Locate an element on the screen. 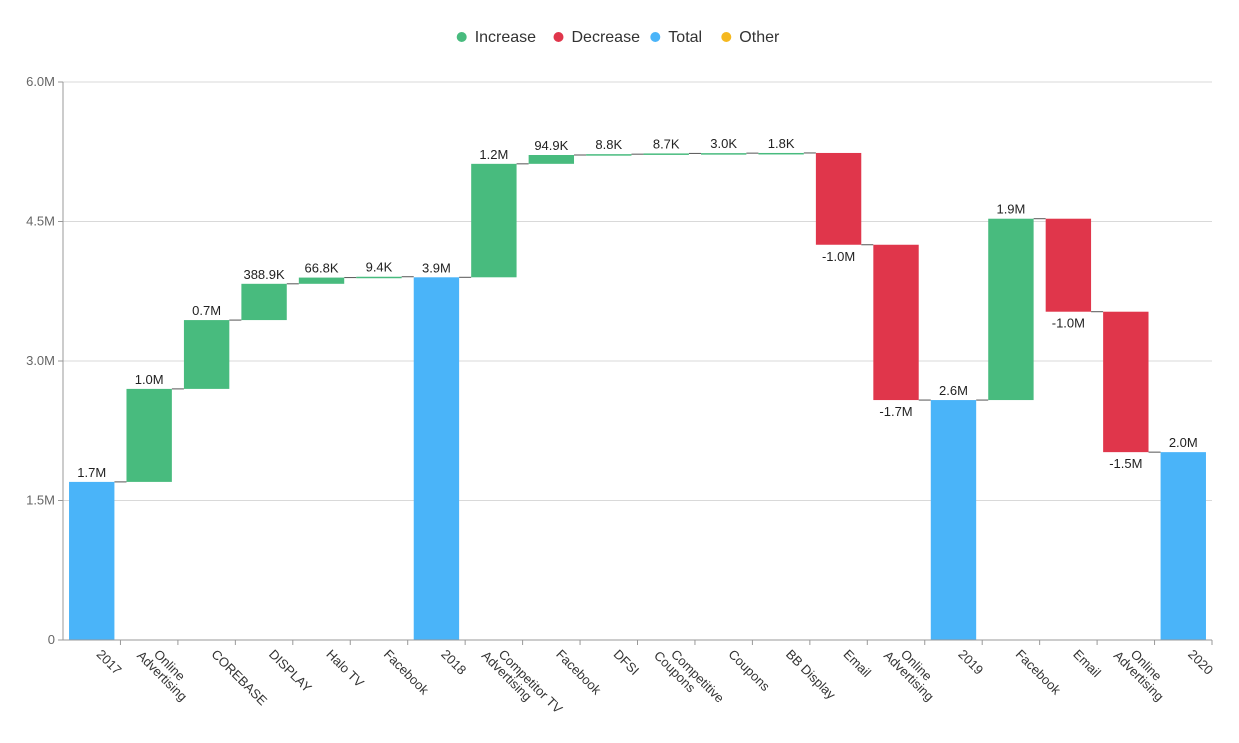 The image size is (1239, 743). value-label-competitive-coupons-10: 8.7K is located at coordinates (666, 143).